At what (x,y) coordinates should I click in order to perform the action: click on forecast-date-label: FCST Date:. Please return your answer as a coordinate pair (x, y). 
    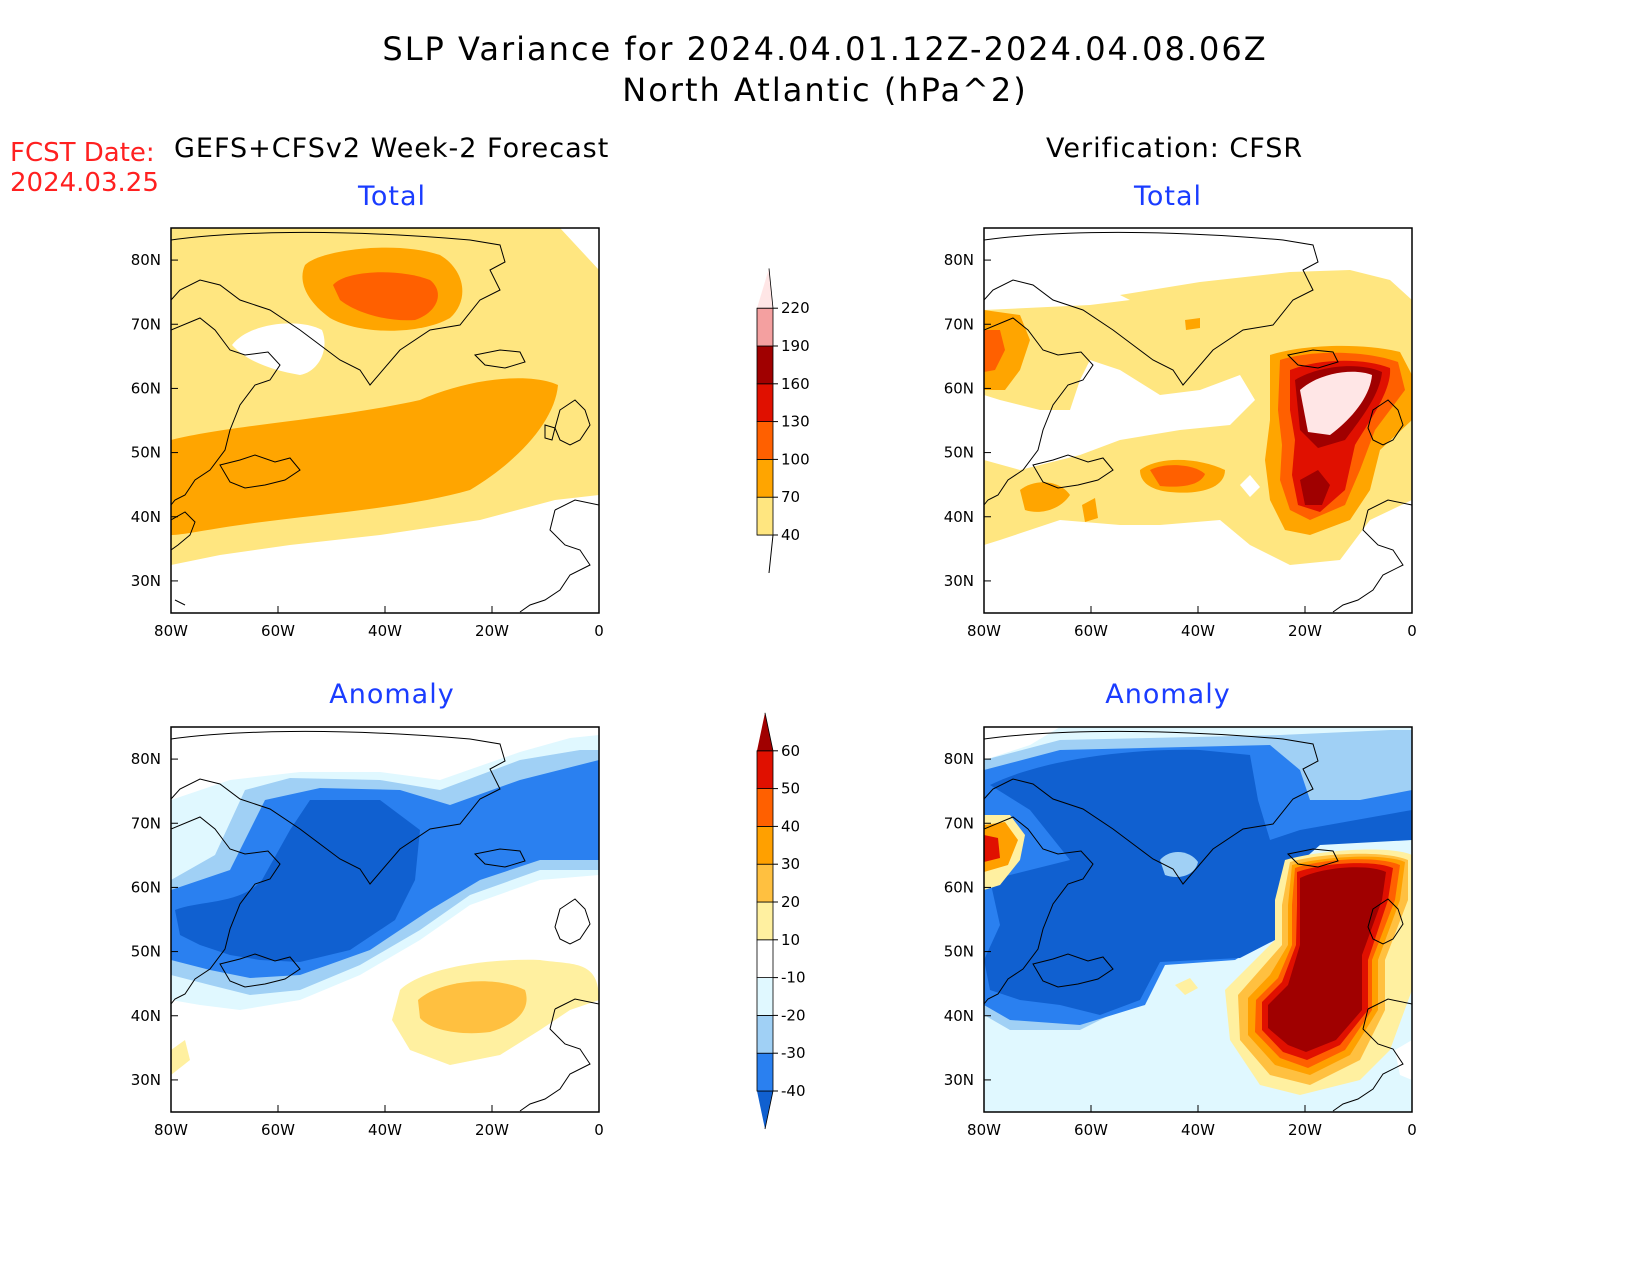
    Looking at the image, I should click on (82, 153).